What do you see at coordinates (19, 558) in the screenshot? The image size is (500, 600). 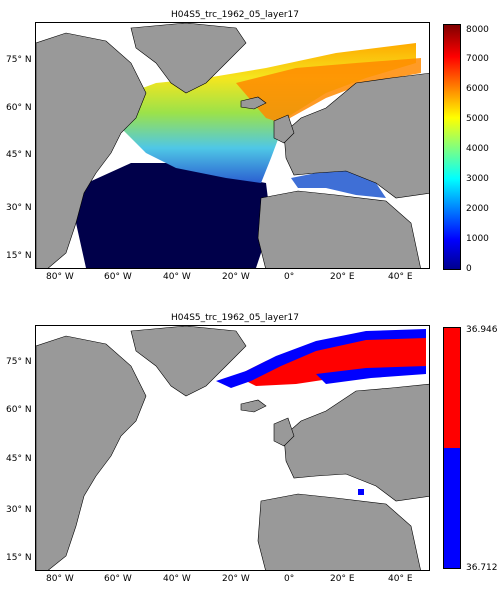 I see `panel-2-lat-tick: 15° N` at bounding box center [19, 558].